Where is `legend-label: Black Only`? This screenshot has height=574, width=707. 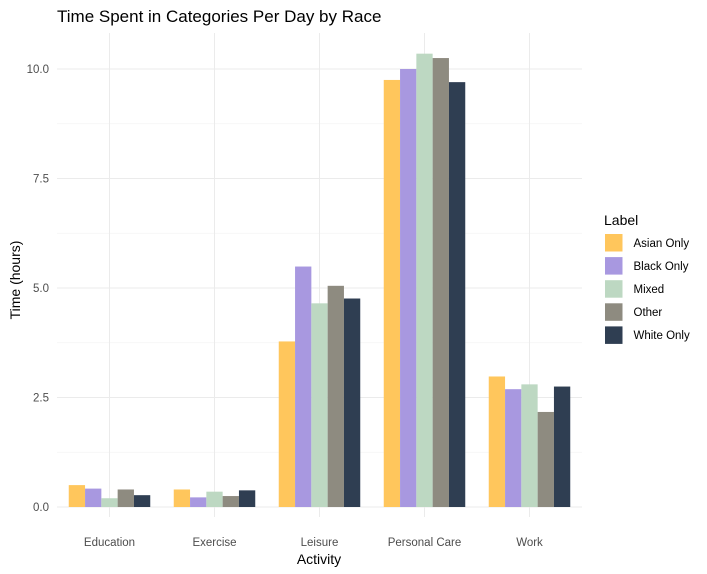
legend-label: Black Only is located at coordinates (661, 267).